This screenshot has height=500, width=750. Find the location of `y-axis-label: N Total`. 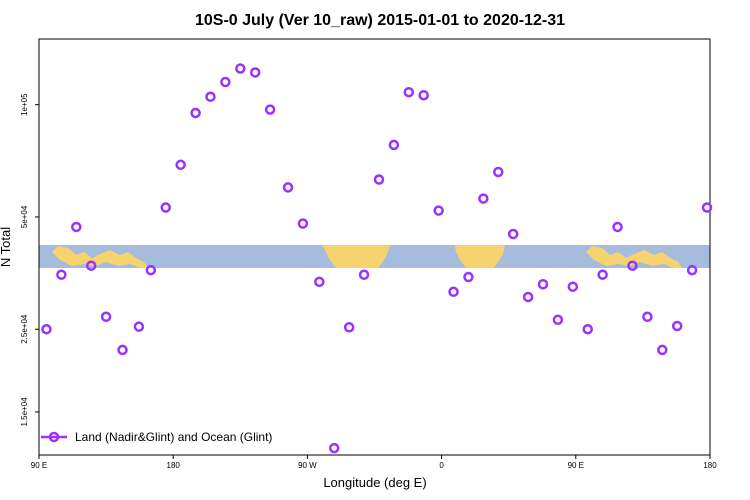

y-axis-label: N Total is located at coordinates (6, 247).